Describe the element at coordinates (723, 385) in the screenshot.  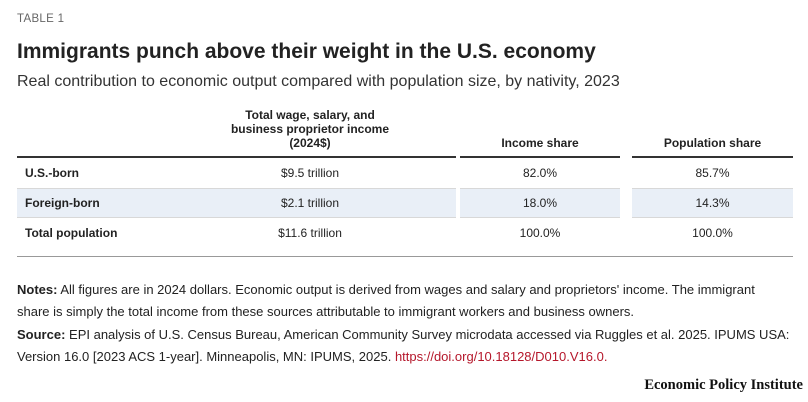
I see `publisher-logo: Economic Policy Institute` at that location.